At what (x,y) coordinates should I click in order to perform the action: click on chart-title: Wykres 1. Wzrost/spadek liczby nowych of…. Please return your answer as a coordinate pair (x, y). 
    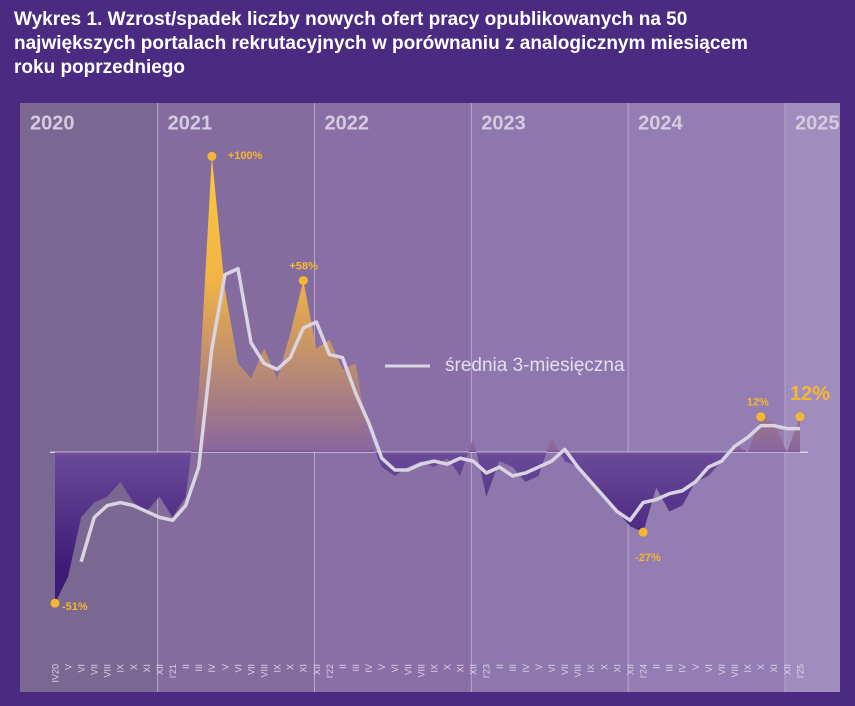
    Looking at the image, I should click on (381, 43).